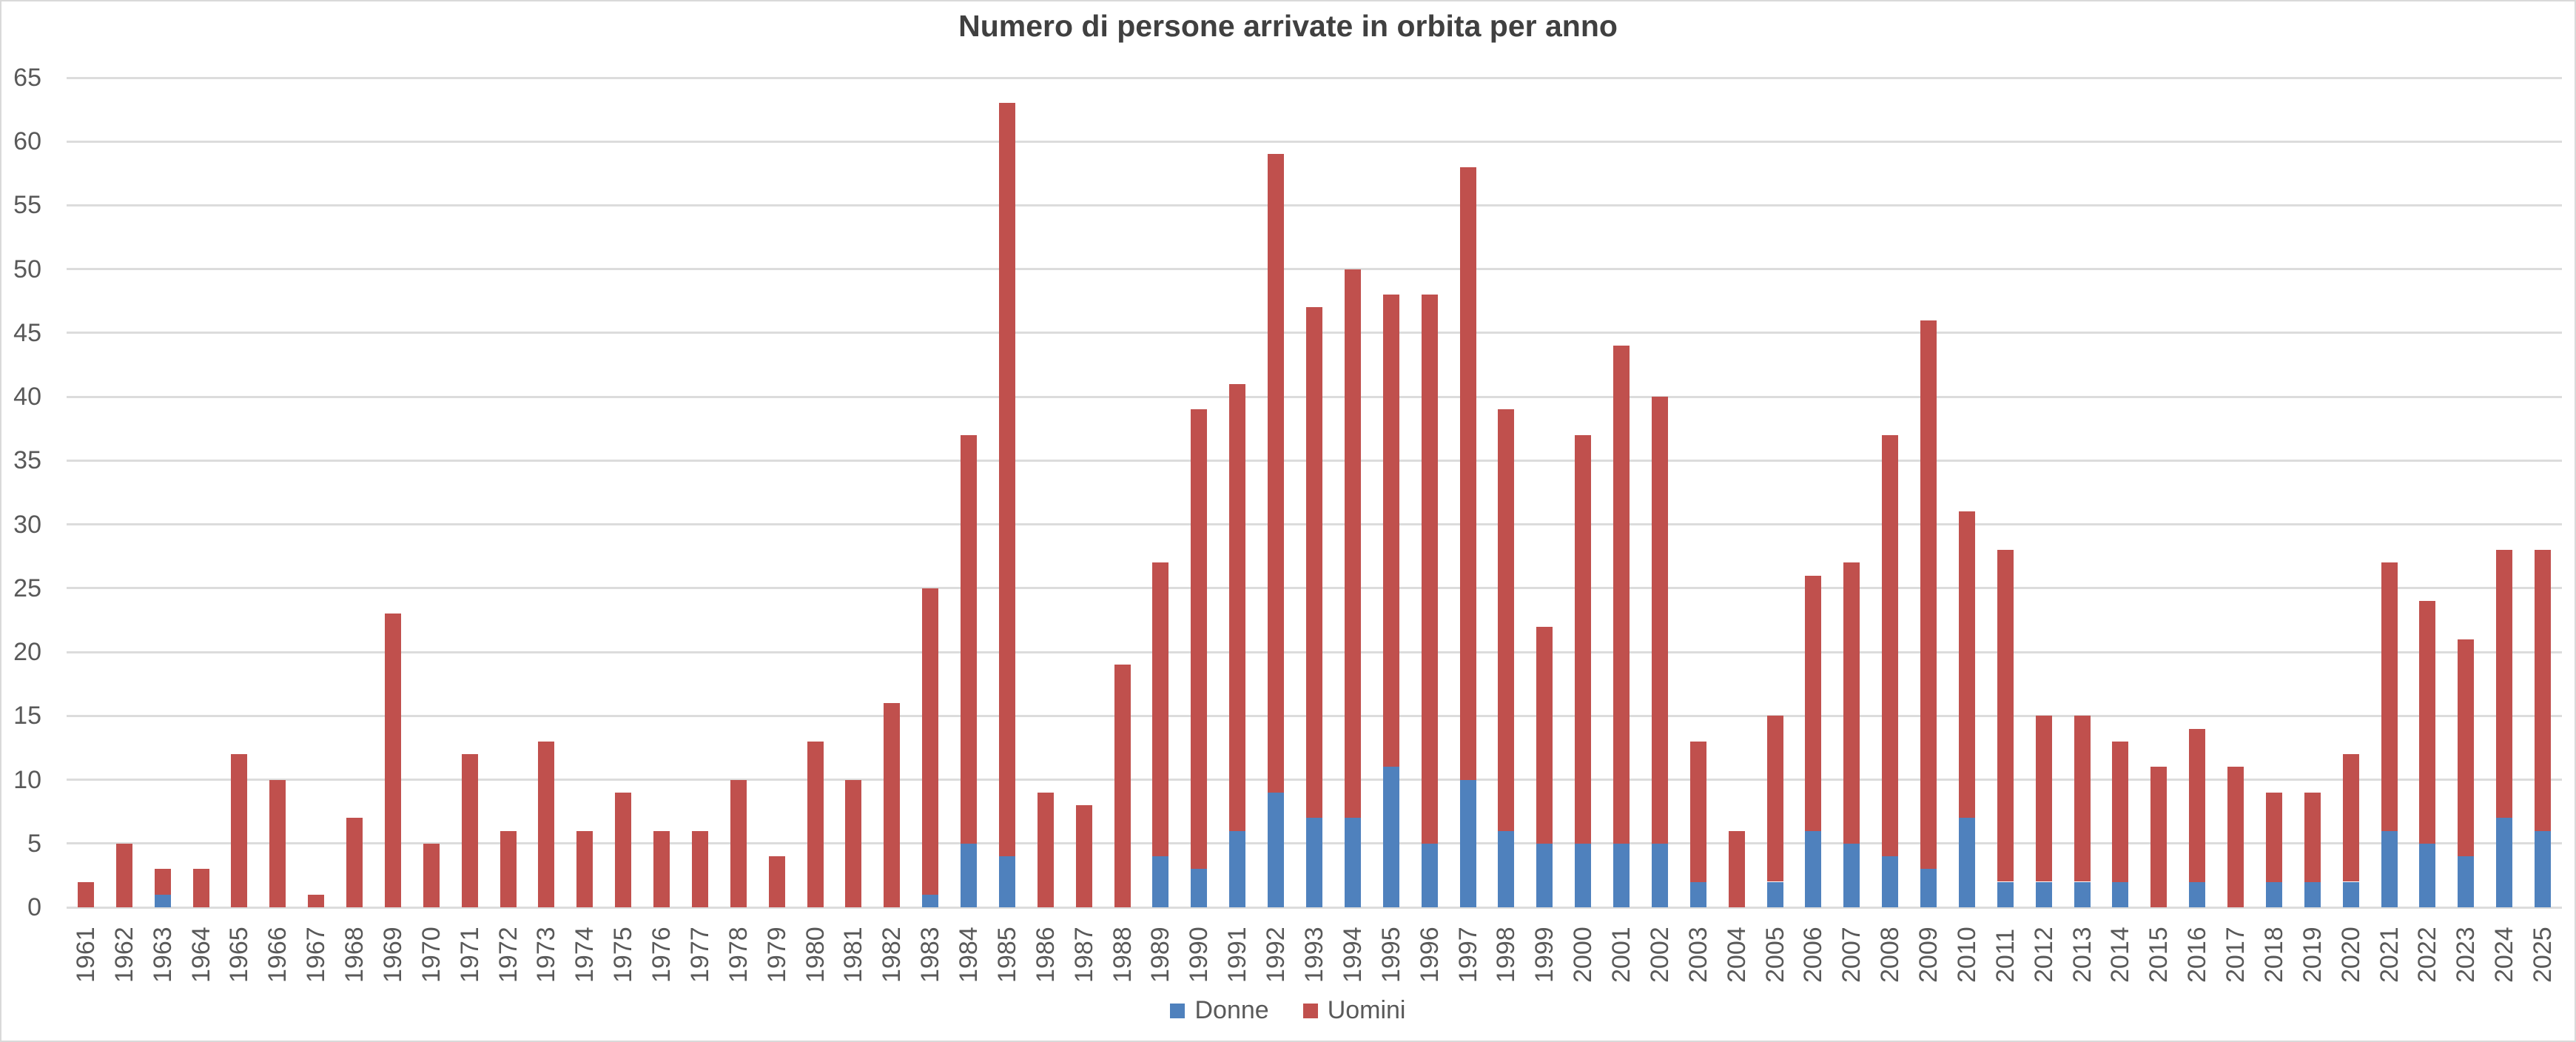  I want to click on x-axis-label: 2025, so click(2543, 955).